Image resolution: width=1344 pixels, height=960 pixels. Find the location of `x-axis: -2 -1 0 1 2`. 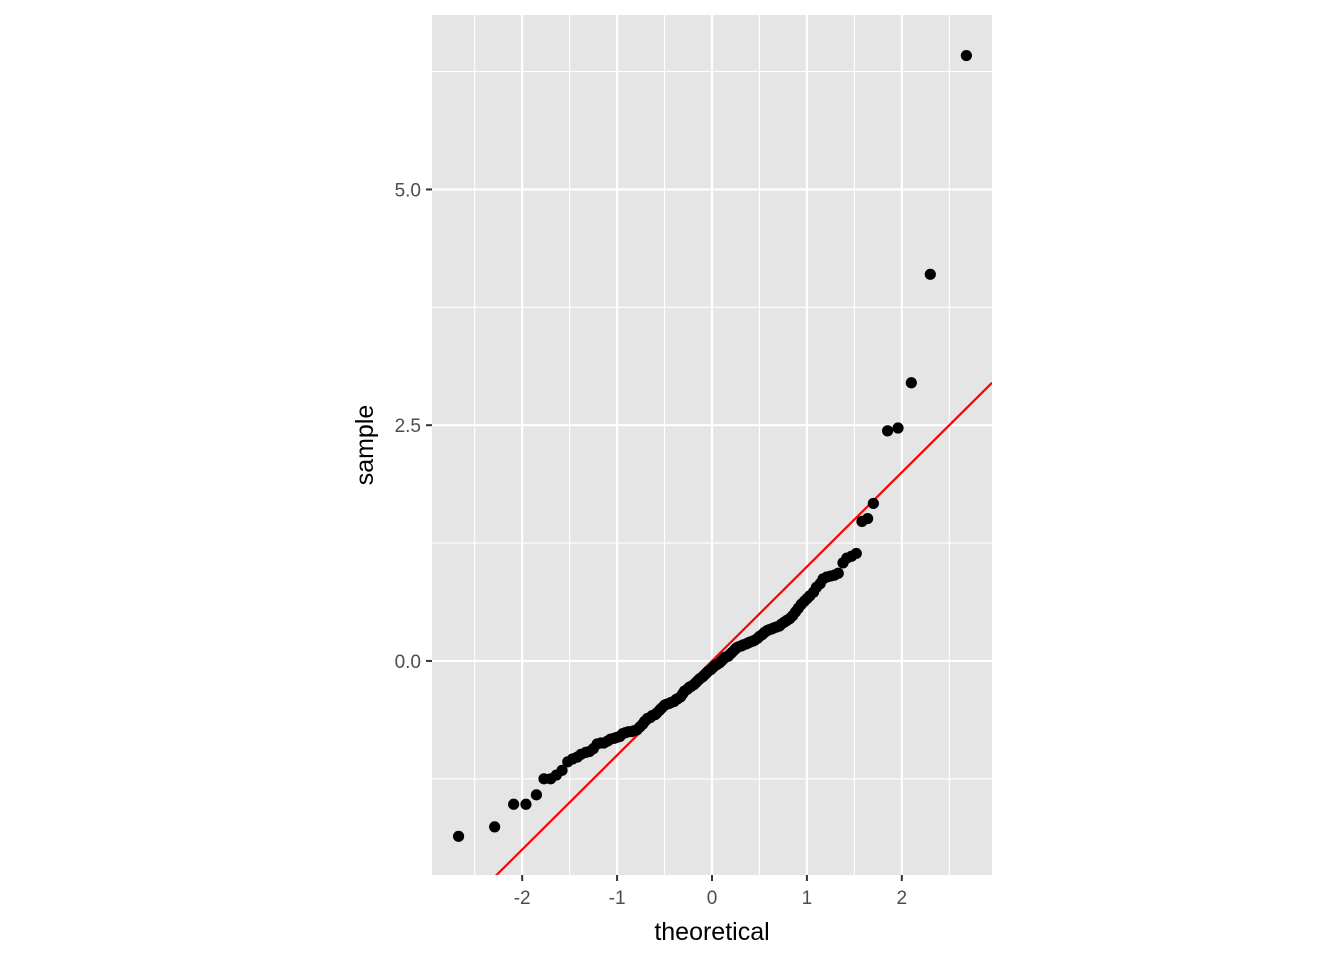

x-axis: -2 -1 0 1 2 is located at coordinates (710, 892).